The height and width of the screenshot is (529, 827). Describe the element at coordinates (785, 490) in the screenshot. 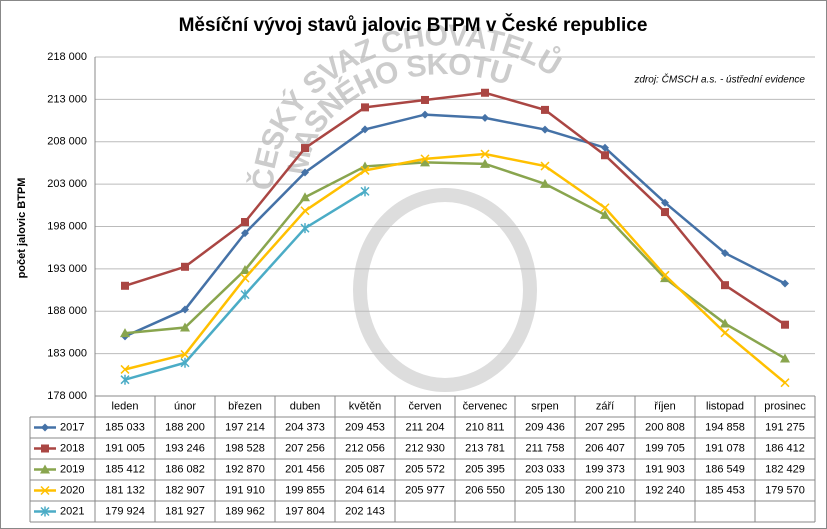

I see `table-value: 179 570` at that location.